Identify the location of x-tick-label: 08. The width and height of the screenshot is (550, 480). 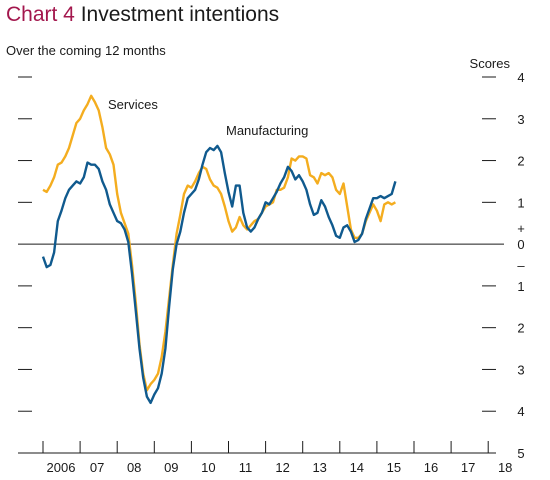
(134, 467).